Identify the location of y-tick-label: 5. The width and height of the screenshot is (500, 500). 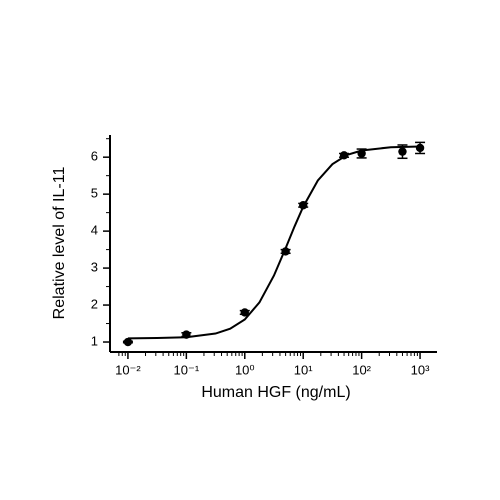
(94, 193).